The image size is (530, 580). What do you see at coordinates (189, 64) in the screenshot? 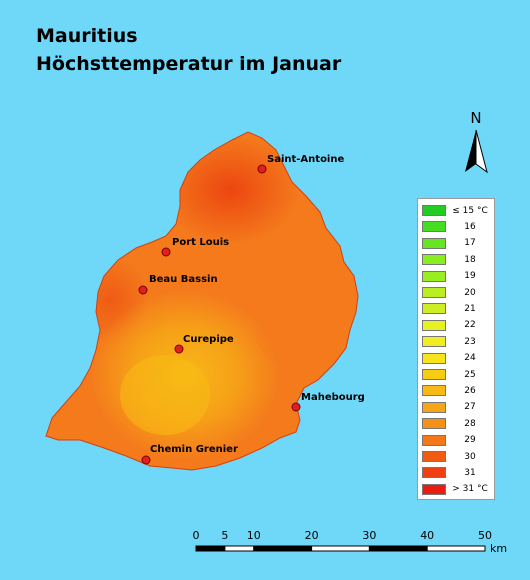
I see `title-subject: Höchsttemperatur im Januar` at bounding box center [189, 64].